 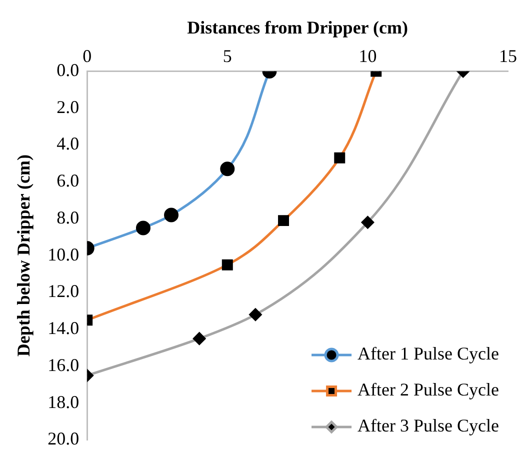 I want to click on legend-label: After 1 Pulse Cycle, so click(x=429, y=354).